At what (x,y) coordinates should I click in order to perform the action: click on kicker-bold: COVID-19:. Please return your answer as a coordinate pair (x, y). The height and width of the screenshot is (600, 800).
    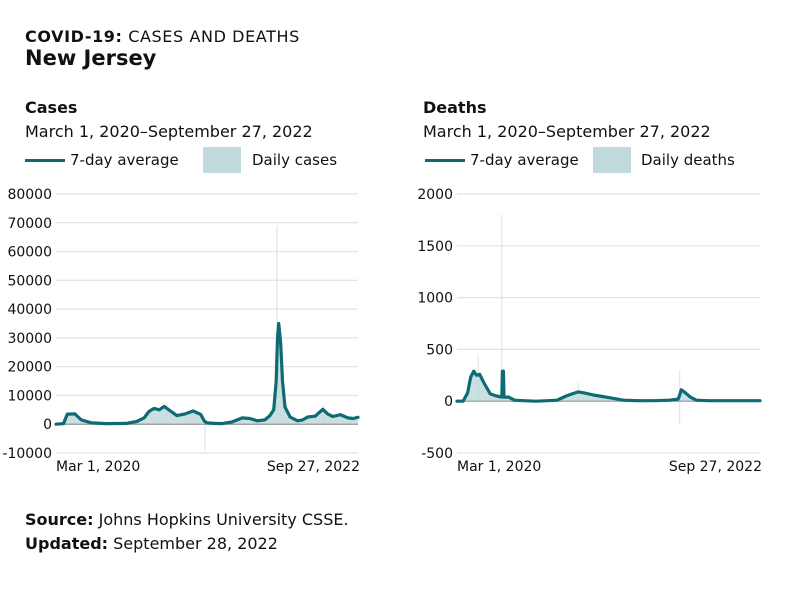
    Looking at the image, I should click on (74, 36).